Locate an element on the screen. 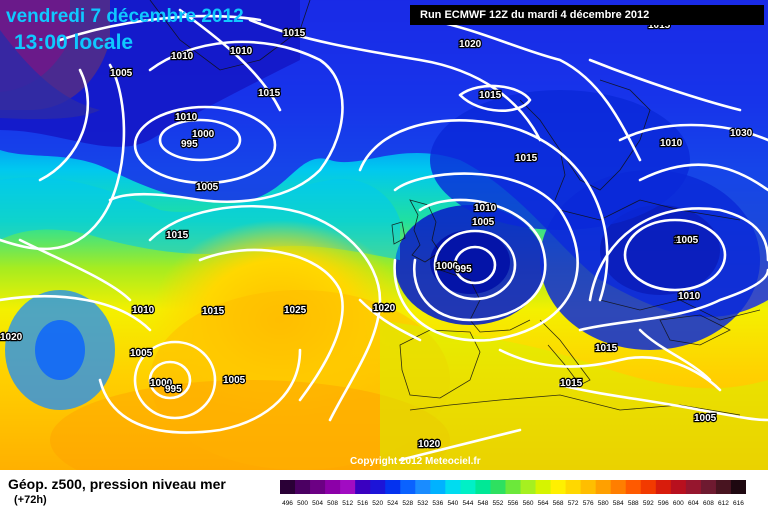  scale-label: 612 is located at coordinates (723, 503).